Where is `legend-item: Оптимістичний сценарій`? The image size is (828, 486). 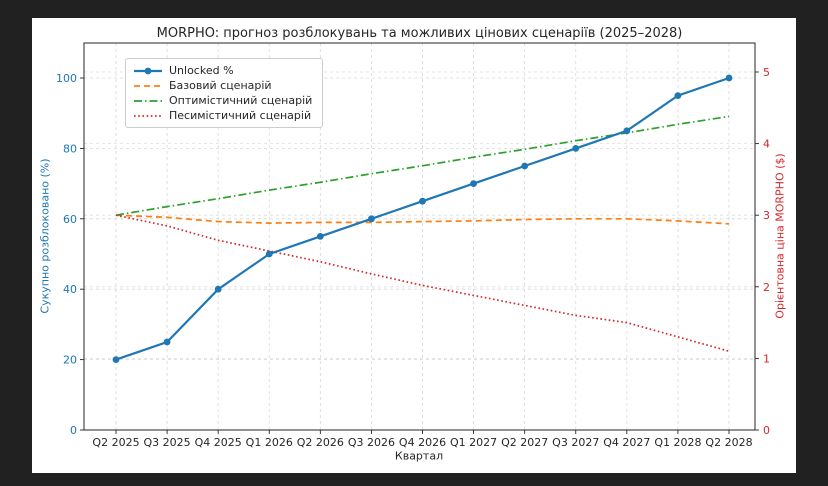 legend-item: Оптимістичний сценарій is located at coordinates (222, 100).